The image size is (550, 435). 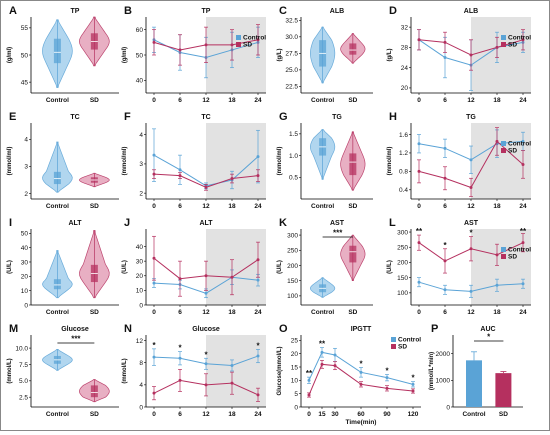 I want to click on panel-letter-I: I, so click(x=10, y=223).